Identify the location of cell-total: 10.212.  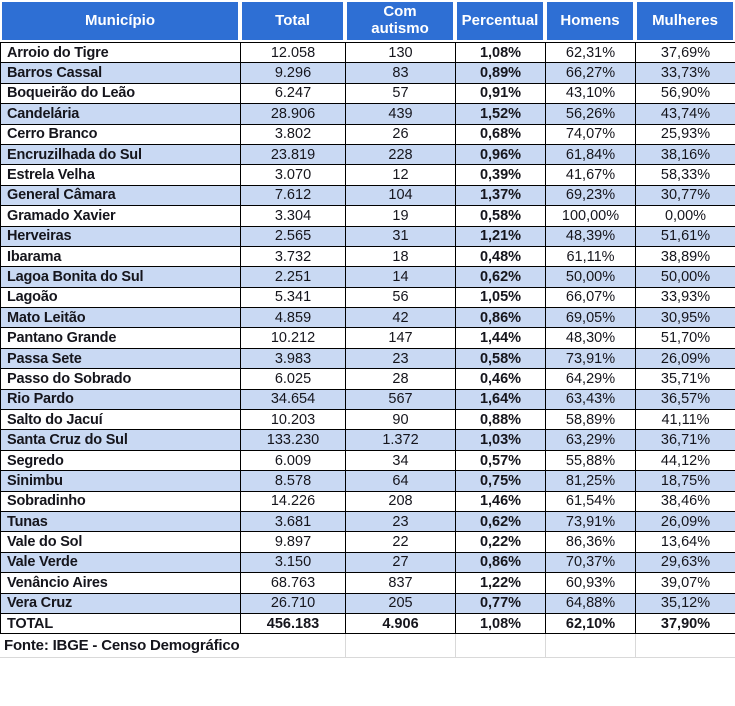
(293, 338).